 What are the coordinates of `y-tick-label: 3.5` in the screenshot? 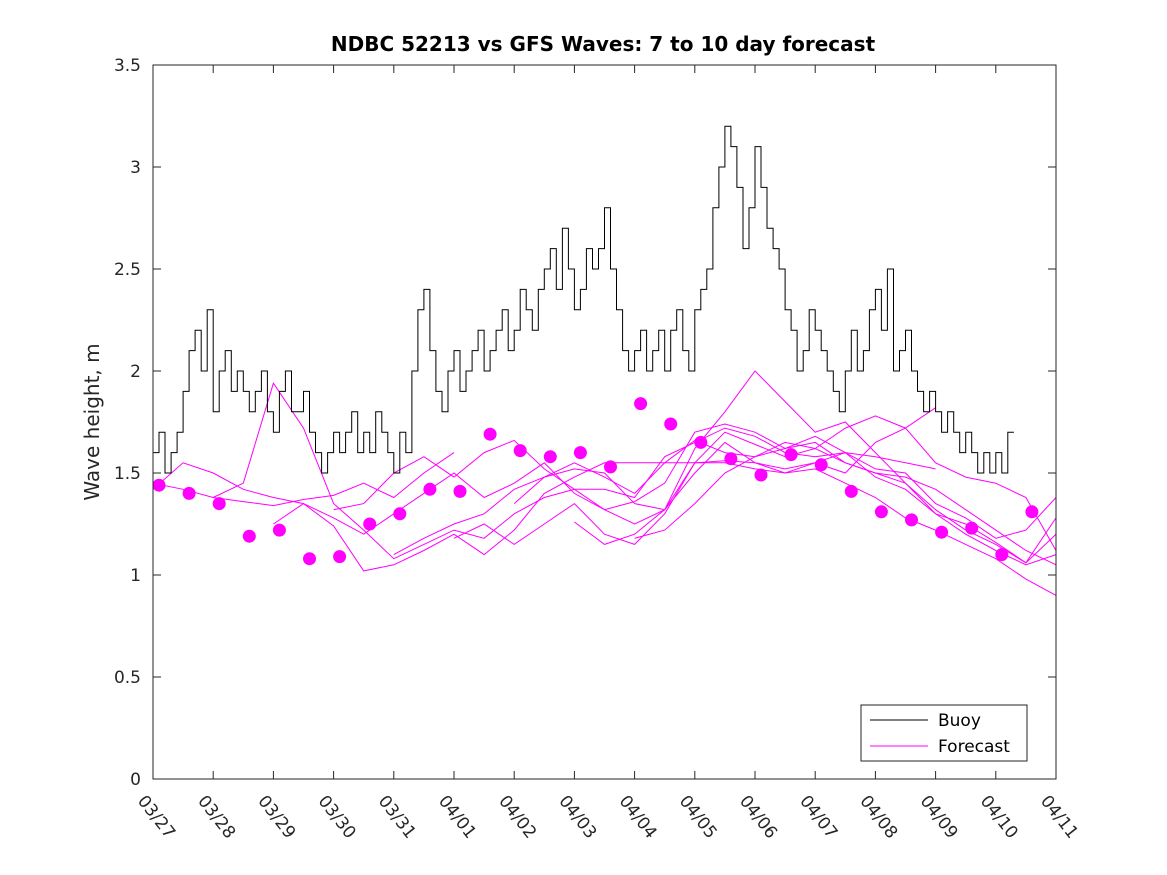 It's located at (127, 66).